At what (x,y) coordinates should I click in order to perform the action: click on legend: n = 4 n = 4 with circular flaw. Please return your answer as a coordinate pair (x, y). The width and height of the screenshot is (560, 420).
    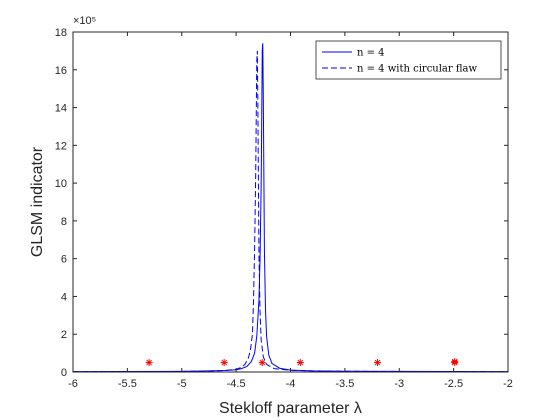
    Looking at the image, I should click on (408, 60).